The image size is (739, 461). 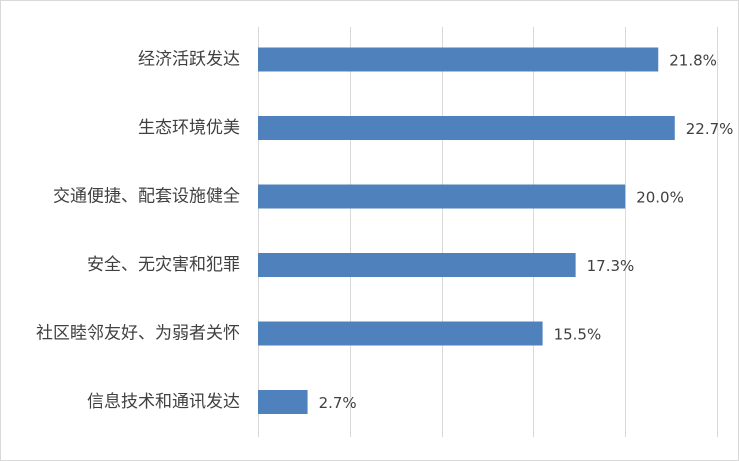 I want to click on category-label: 经济活跃发达, so click(x=189, y=60).